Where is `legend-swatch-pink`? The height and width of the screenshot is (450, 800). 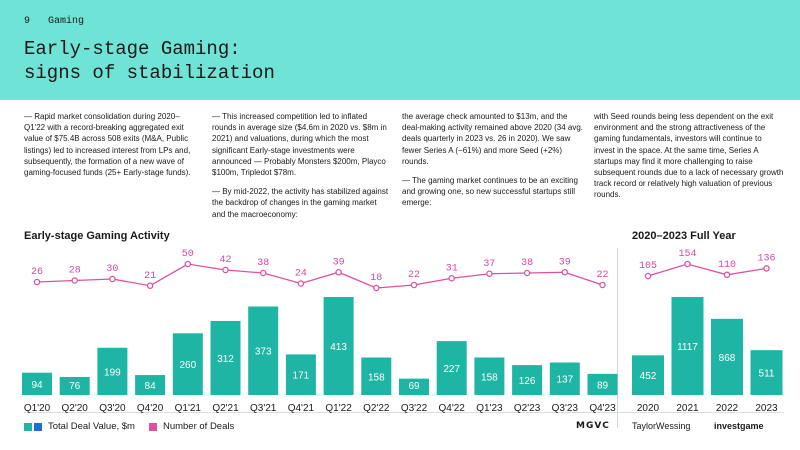
legend-swatch-pink is located at coordinates (152, 426).